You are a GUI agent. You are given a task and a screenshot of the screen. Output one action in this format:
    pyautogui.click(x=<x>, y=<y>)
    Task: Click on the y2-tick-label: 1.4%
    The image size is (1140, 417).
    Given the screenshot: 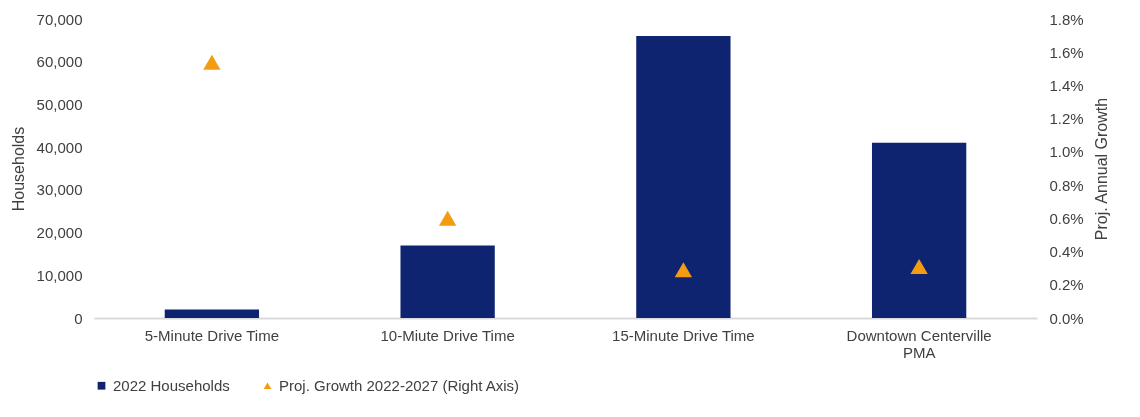 What is the action you would take?
    pyautogui.click(x=1066, y=85)
    